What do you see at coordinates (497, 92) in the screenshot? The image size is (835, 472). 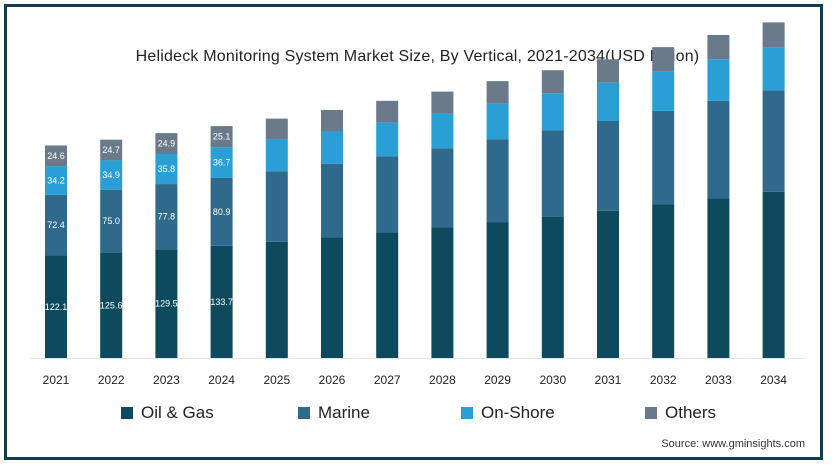 I see `bar-segment-others-2029` at bounding box center [497, 92].